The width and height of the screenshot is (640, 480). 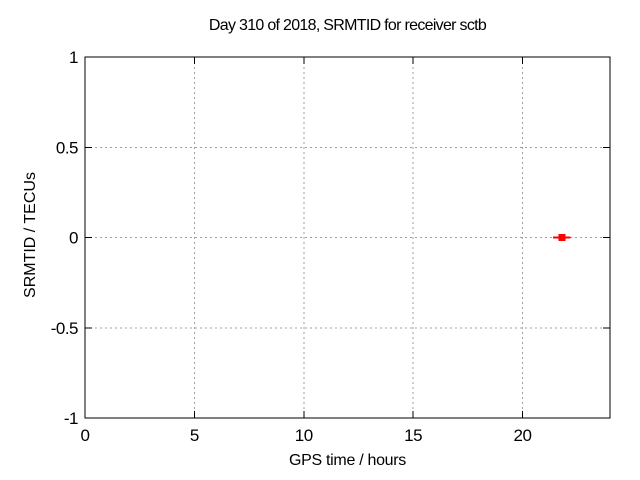 I want to click on x-tick-label: 5, so click(x=194, y=435).